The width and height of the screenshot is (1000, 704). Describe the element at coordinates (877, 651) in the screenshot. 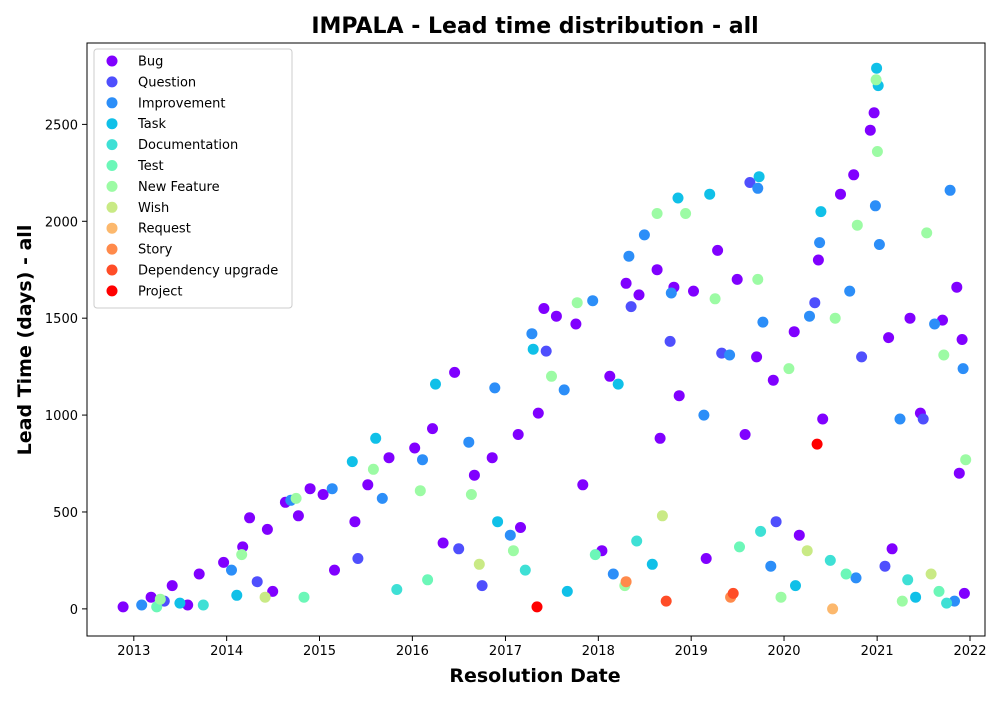

I see `x-tick-label: 2021` at that location.